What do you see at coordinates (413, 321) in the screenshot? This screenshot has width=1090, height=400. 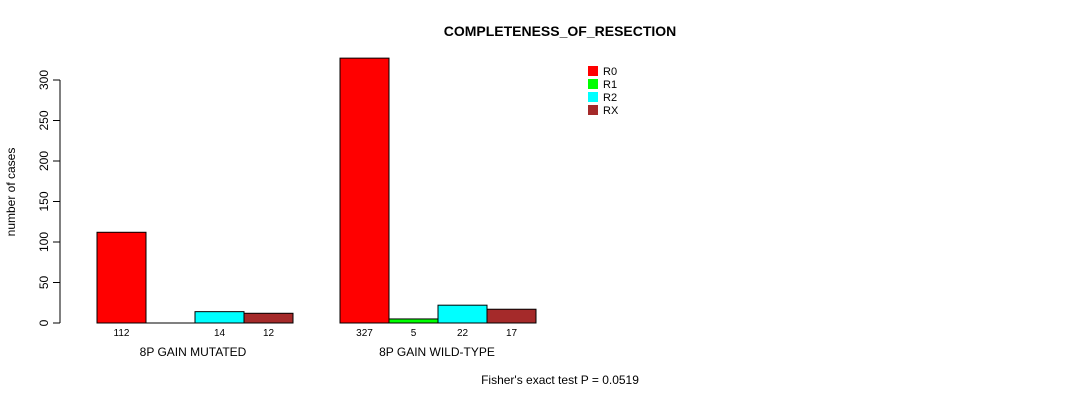 I see `bar-r1-wild-type` at bounding box center [413, 321].